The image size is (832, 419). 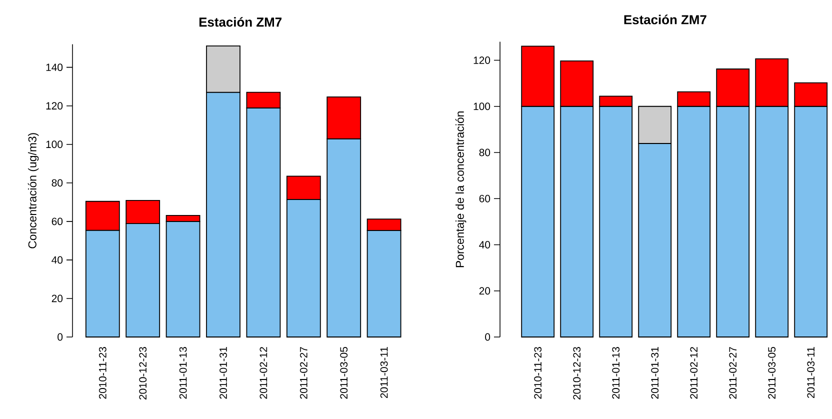 I want to click on y-axis-title: Porcentaje de la concentración, so click(x=460, y=190).